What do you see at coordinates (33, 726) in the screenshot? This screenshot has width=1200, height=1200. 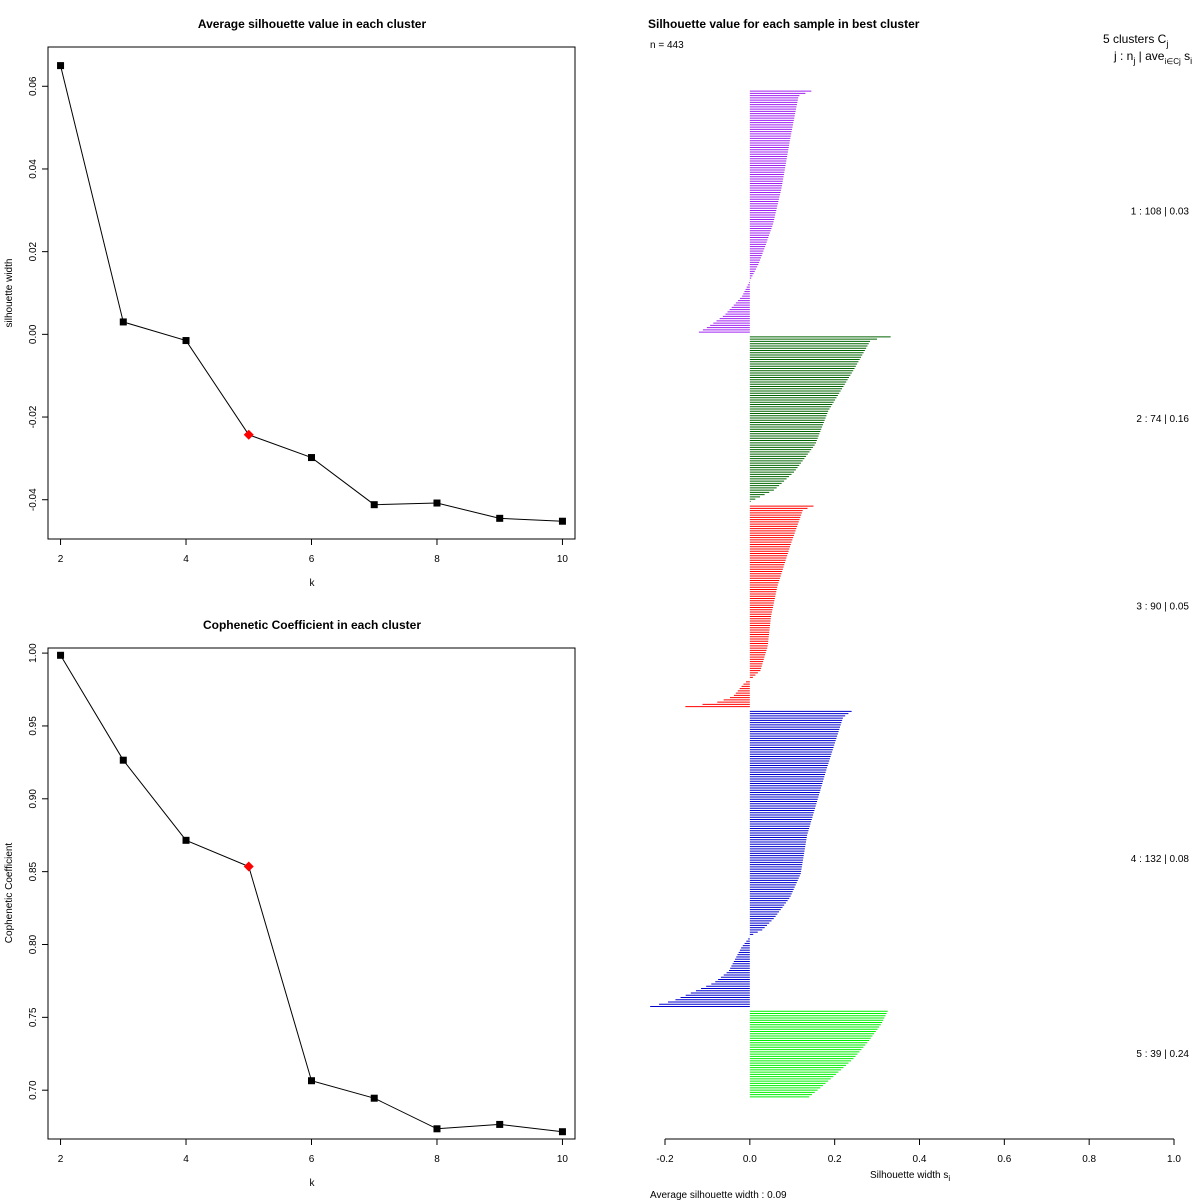 I see `y-tick-label: 0.95` at bounding box center [33, 726].